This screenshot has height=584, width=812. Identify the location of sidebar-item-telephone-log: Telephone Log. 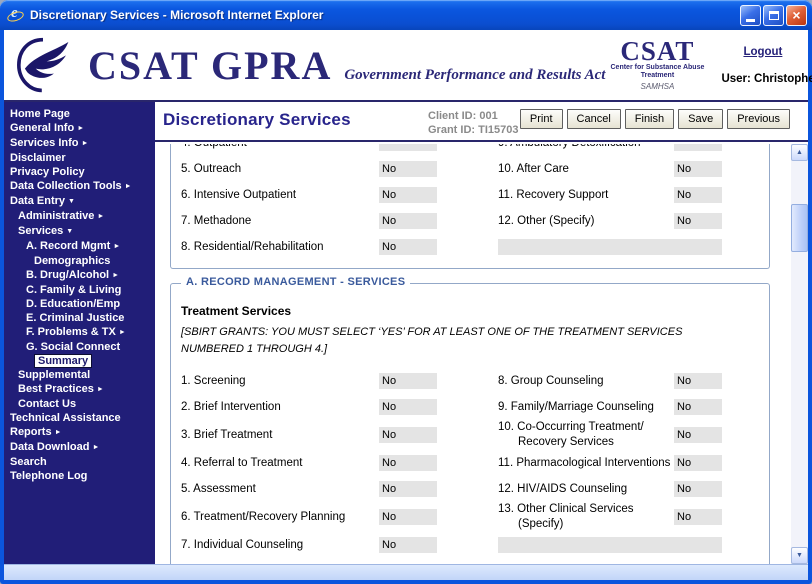
(79, 476).